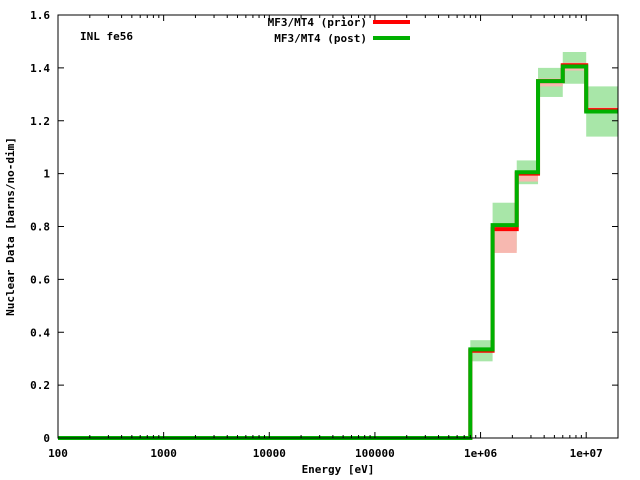 This screenshot has height=480, width=640. I want to click on y-tick-label: 1, so click(46, 174).